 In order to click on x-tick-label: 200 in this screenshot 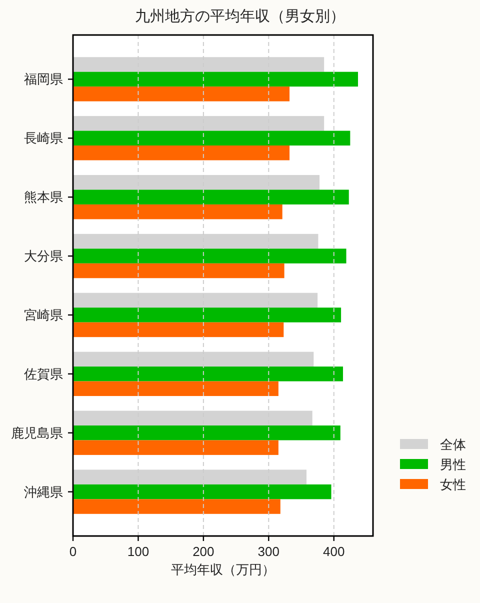, I will do `click(203, 551)`.